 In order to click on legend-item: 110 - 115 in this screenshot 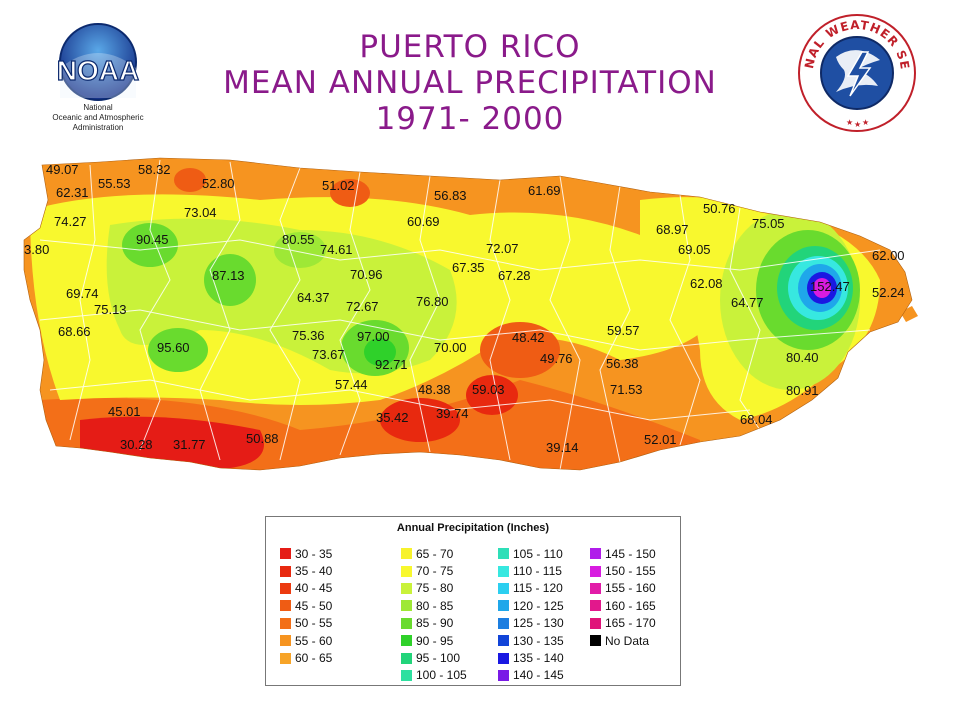, I will do `click(531, 570)`.